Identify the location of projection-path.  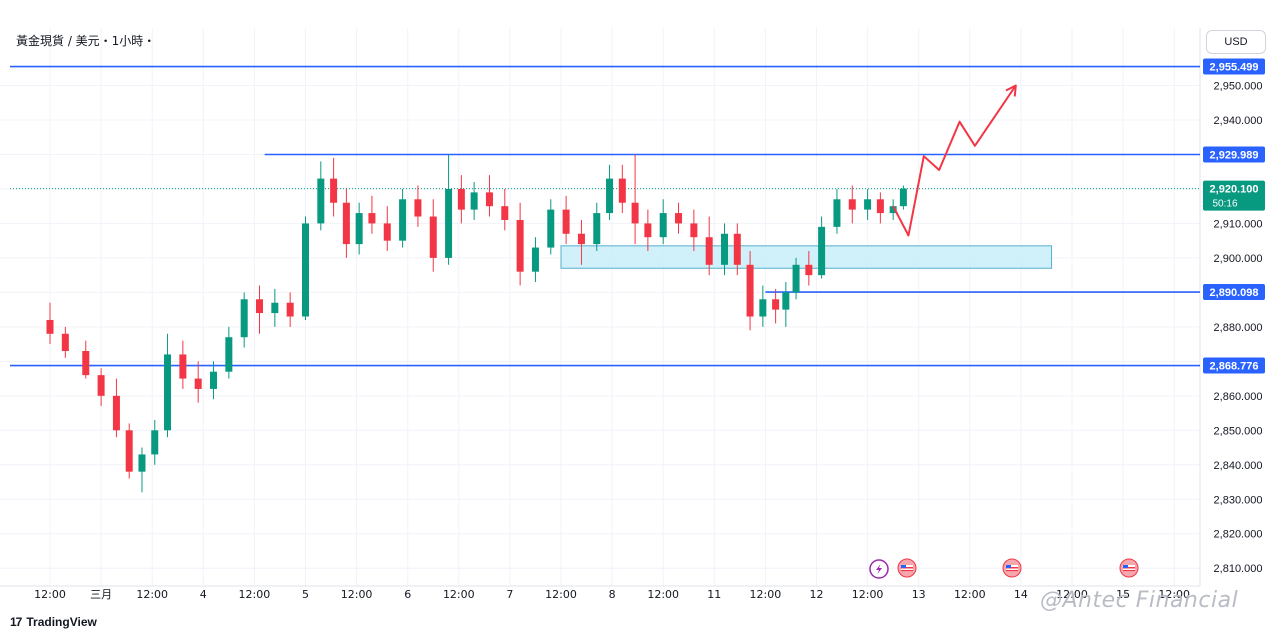
(954, 160).